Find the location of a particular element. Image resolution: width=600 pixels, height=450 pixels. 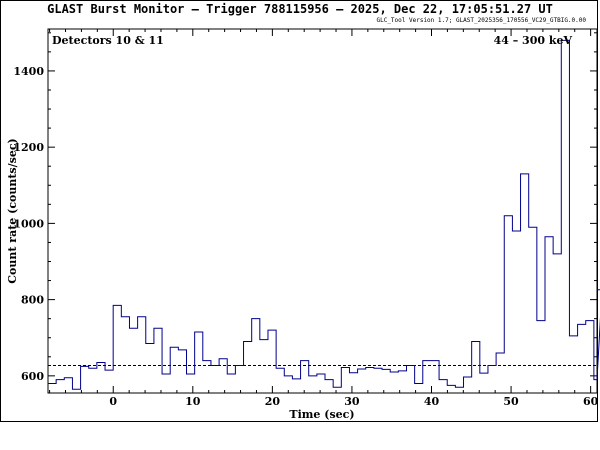

x-tick-label: 60 is located at coordinates (591, 401).